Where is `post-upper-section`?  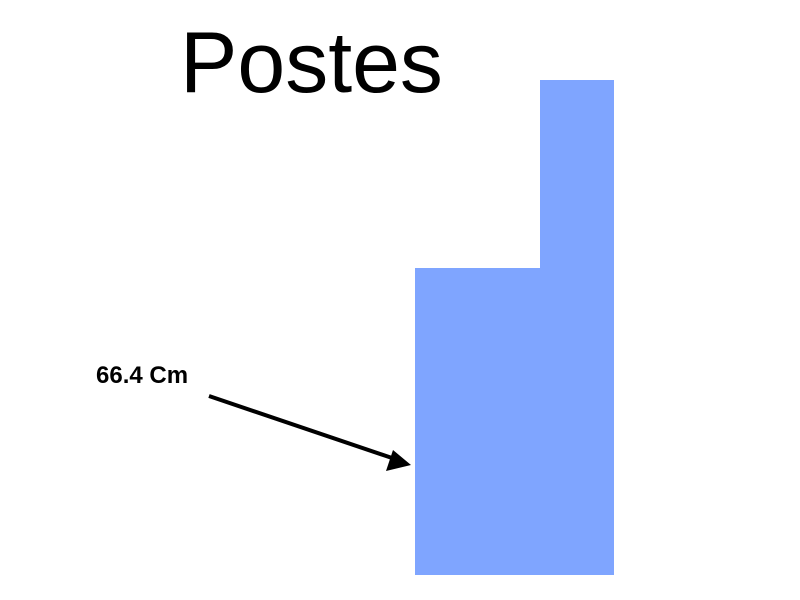 post-upper-section is located at coordinates (577, 175).